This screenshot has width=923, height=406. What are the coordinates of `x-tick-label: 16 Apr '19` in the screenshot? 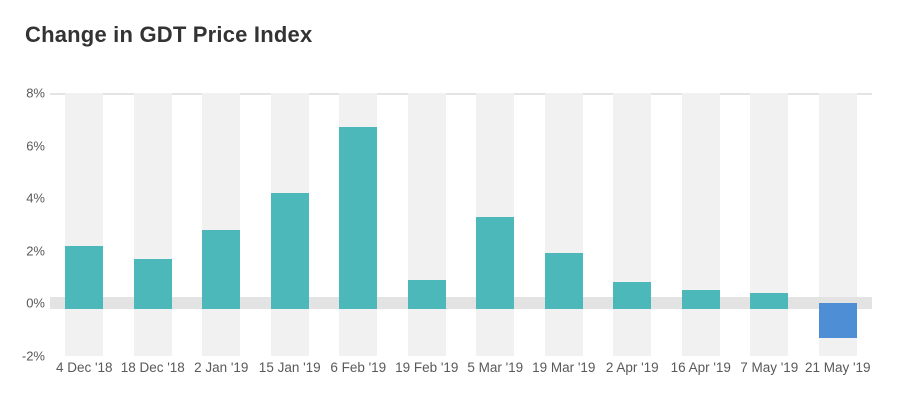 It's located at (700, 367).